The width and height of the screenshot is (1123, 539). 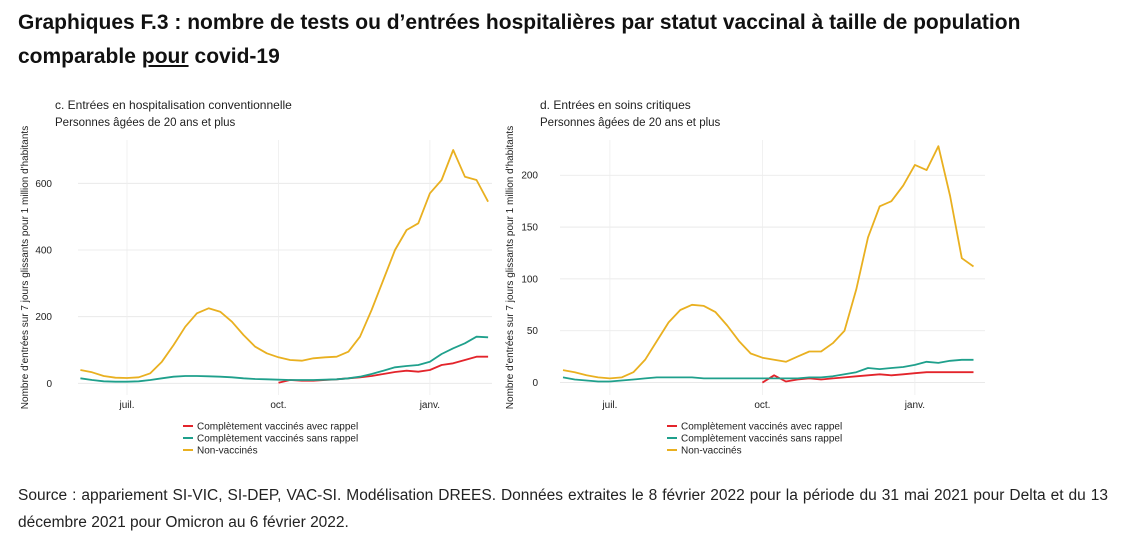 I want to click on y-tick-label: 600, so click(x=43, y=184).